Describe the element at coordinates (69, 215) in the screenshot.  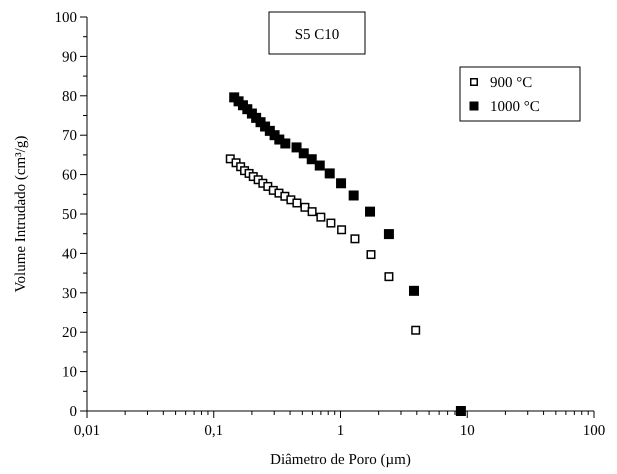
I see `y-tick-label: 50` at that location.